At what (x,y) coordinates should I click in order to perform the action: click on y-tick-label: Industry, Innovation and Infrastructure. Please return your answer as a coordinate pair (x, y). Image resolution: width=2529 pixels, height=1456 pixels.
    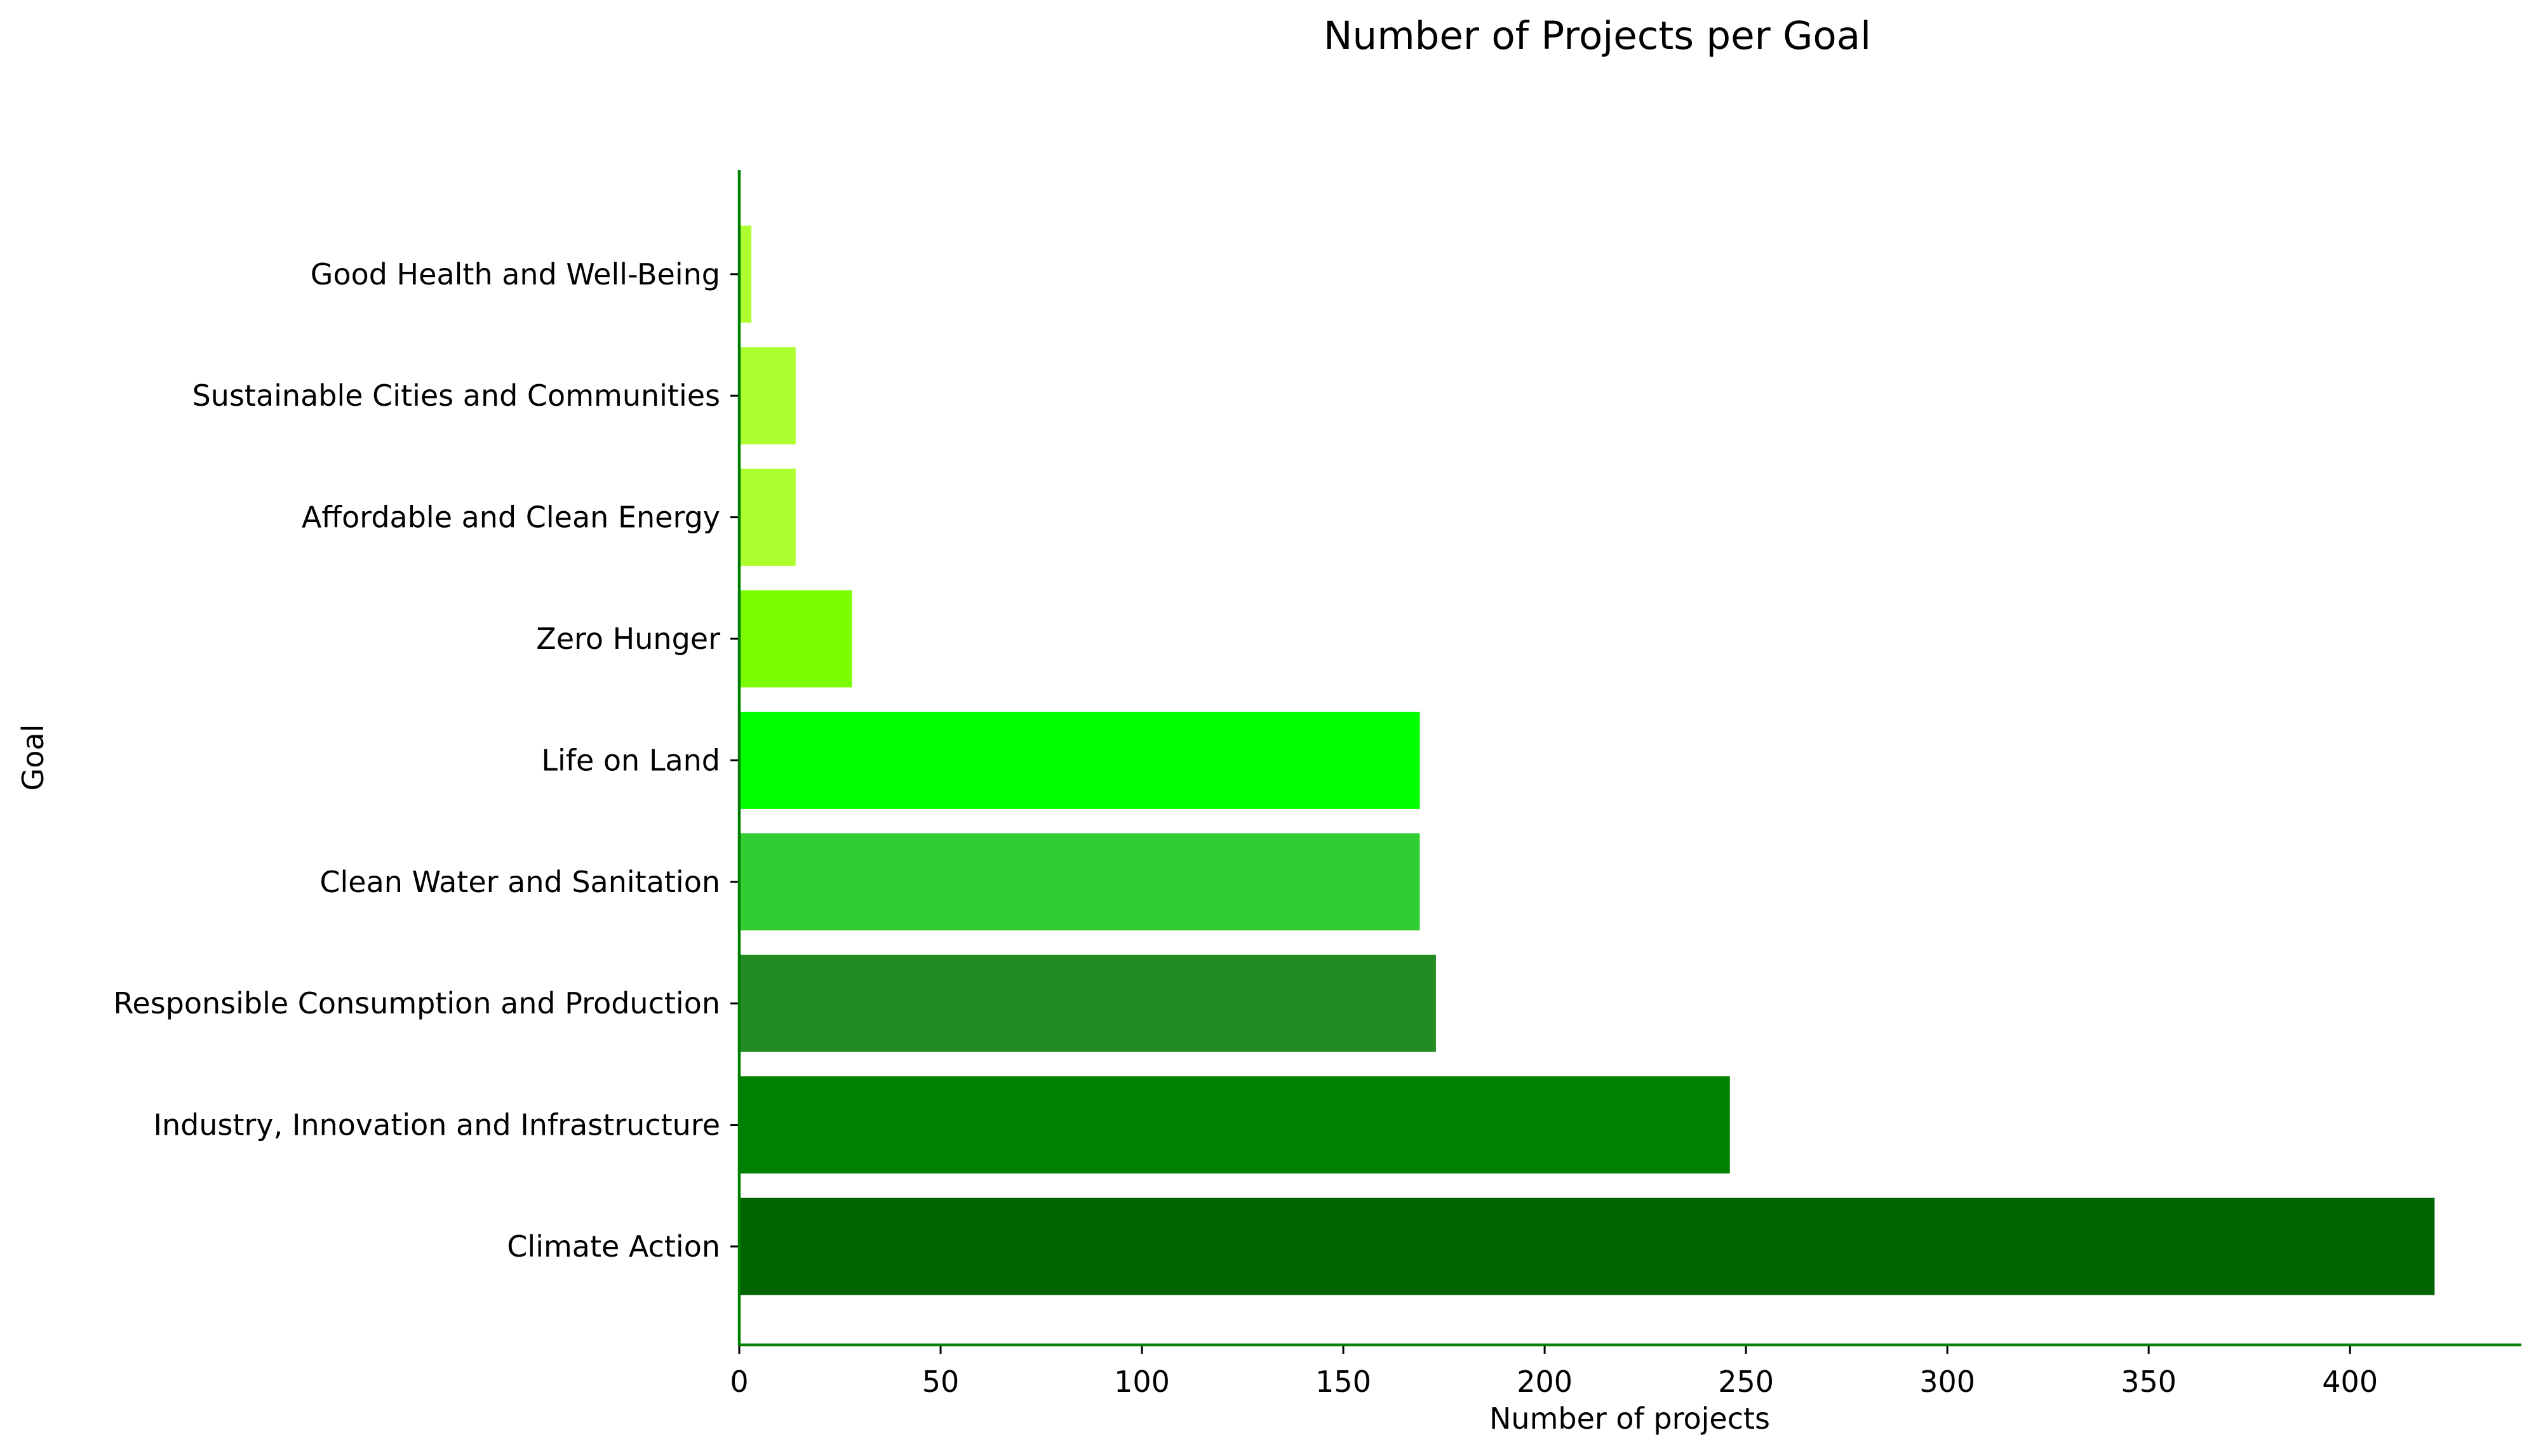
    Looking at the image, I should click on (436, 1125).